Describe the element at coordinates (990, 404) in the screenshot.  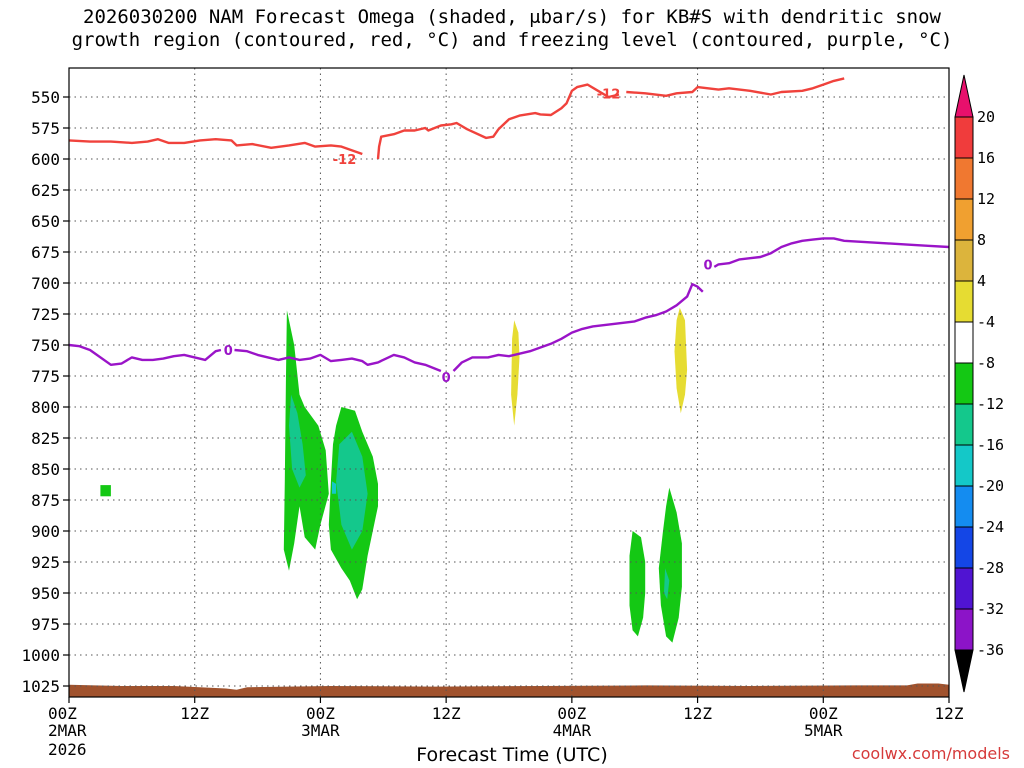
I see `colorbar-label-7: -12` at that location.